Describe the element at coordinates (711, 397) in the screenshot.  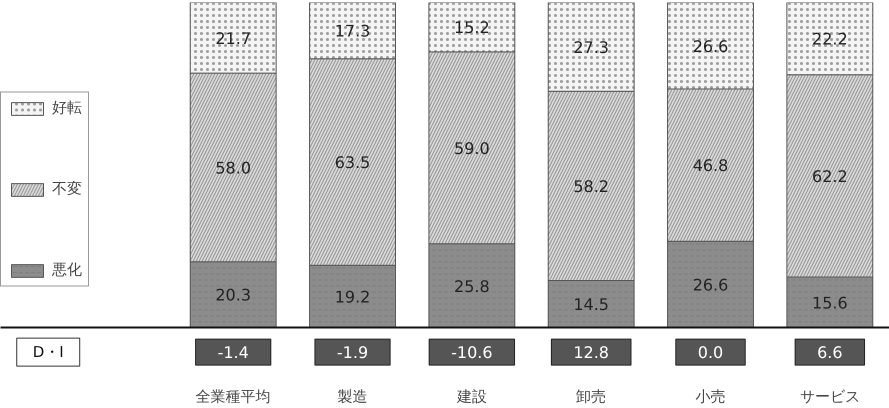
I see `x-tick-label: 小売` at that location.